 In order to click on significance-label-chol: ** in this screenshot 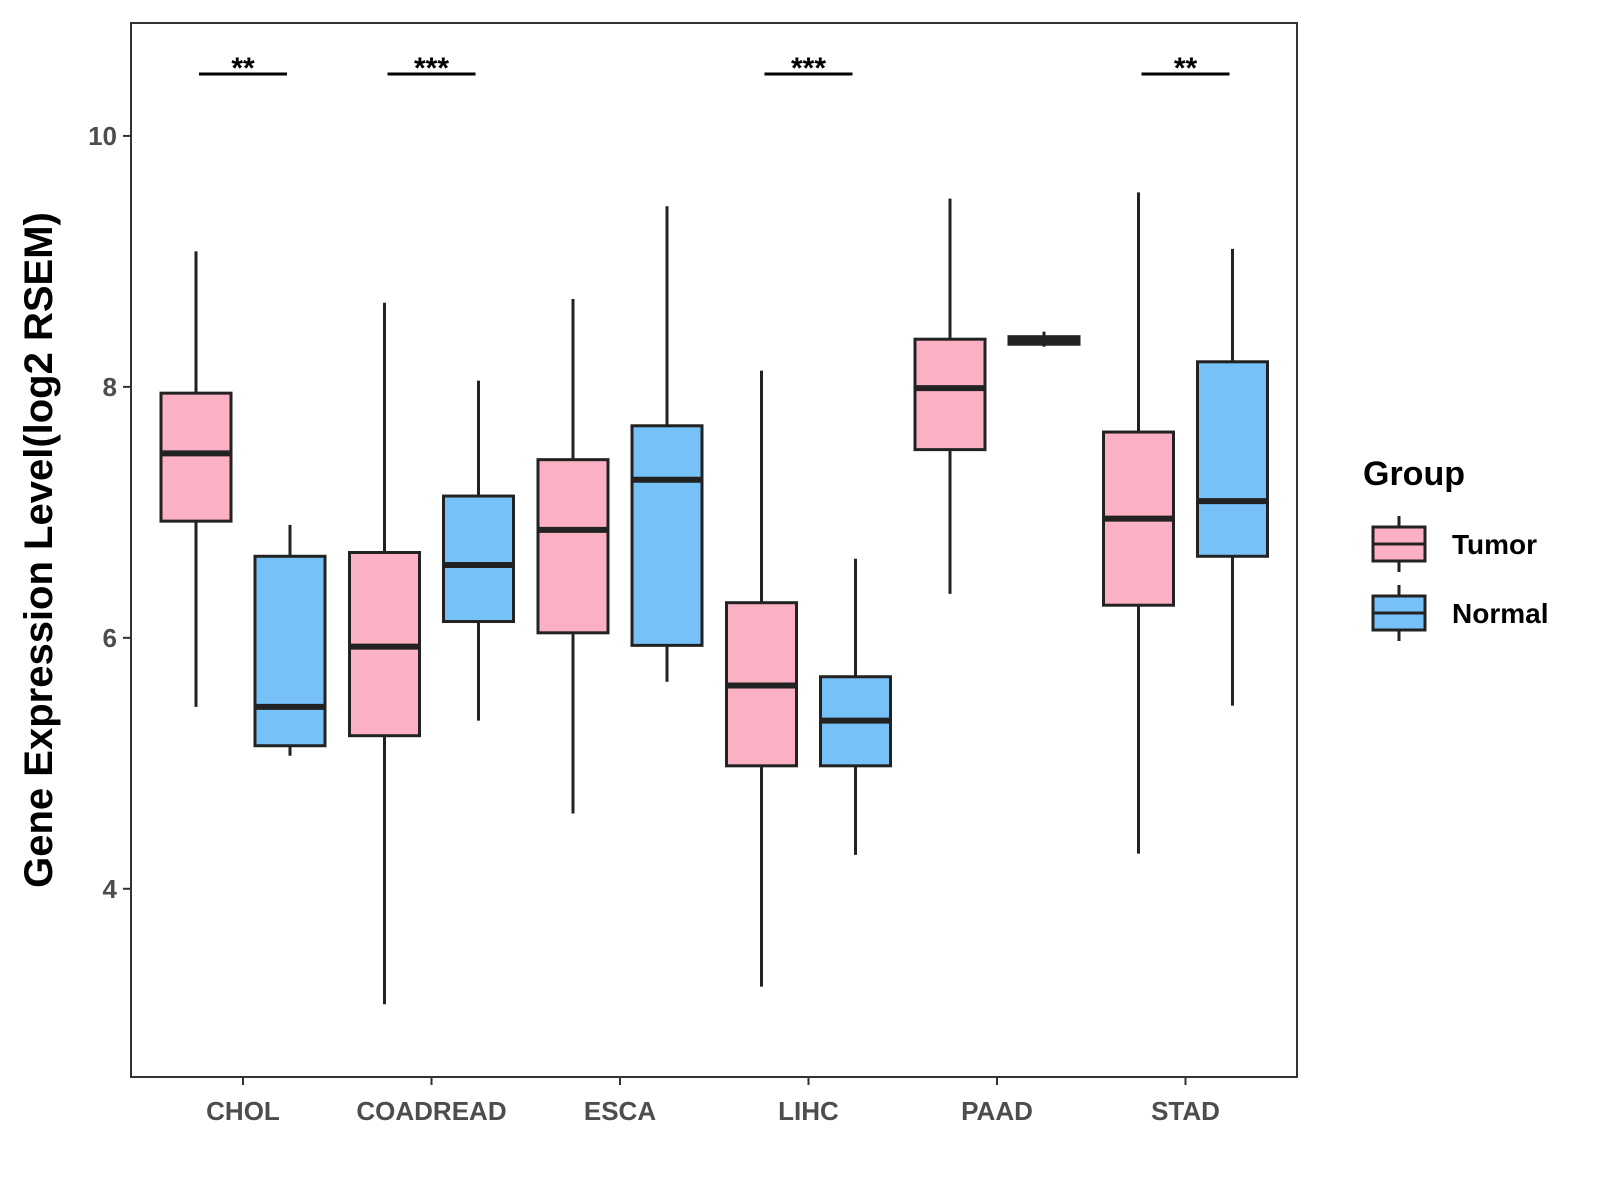, I will do `click(243, 68)`.